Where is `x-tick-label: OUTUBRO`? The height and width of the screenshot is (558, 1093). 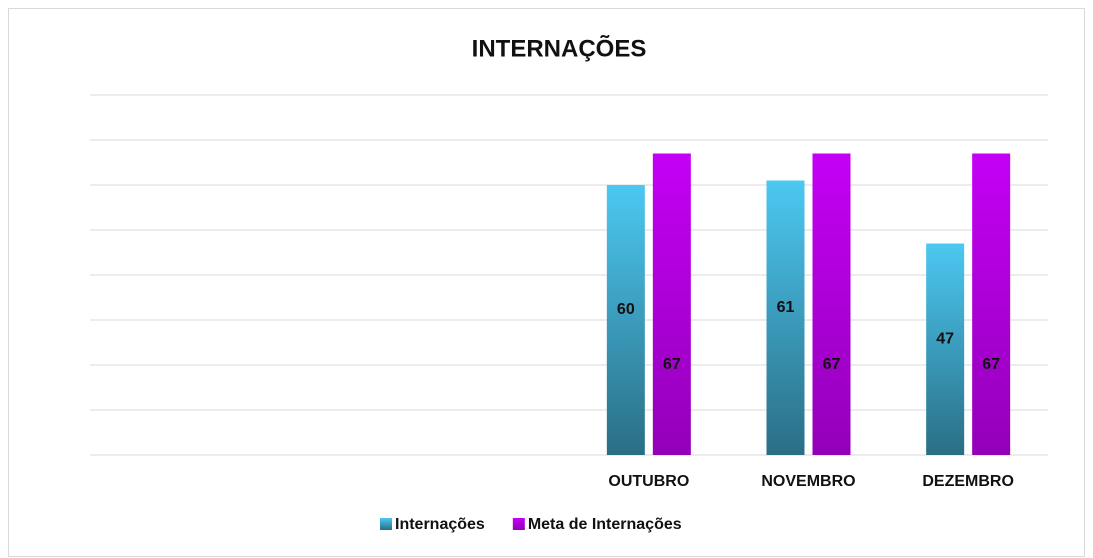
x-tick-label: OUTUBRO is located at coordinates (648, 481).